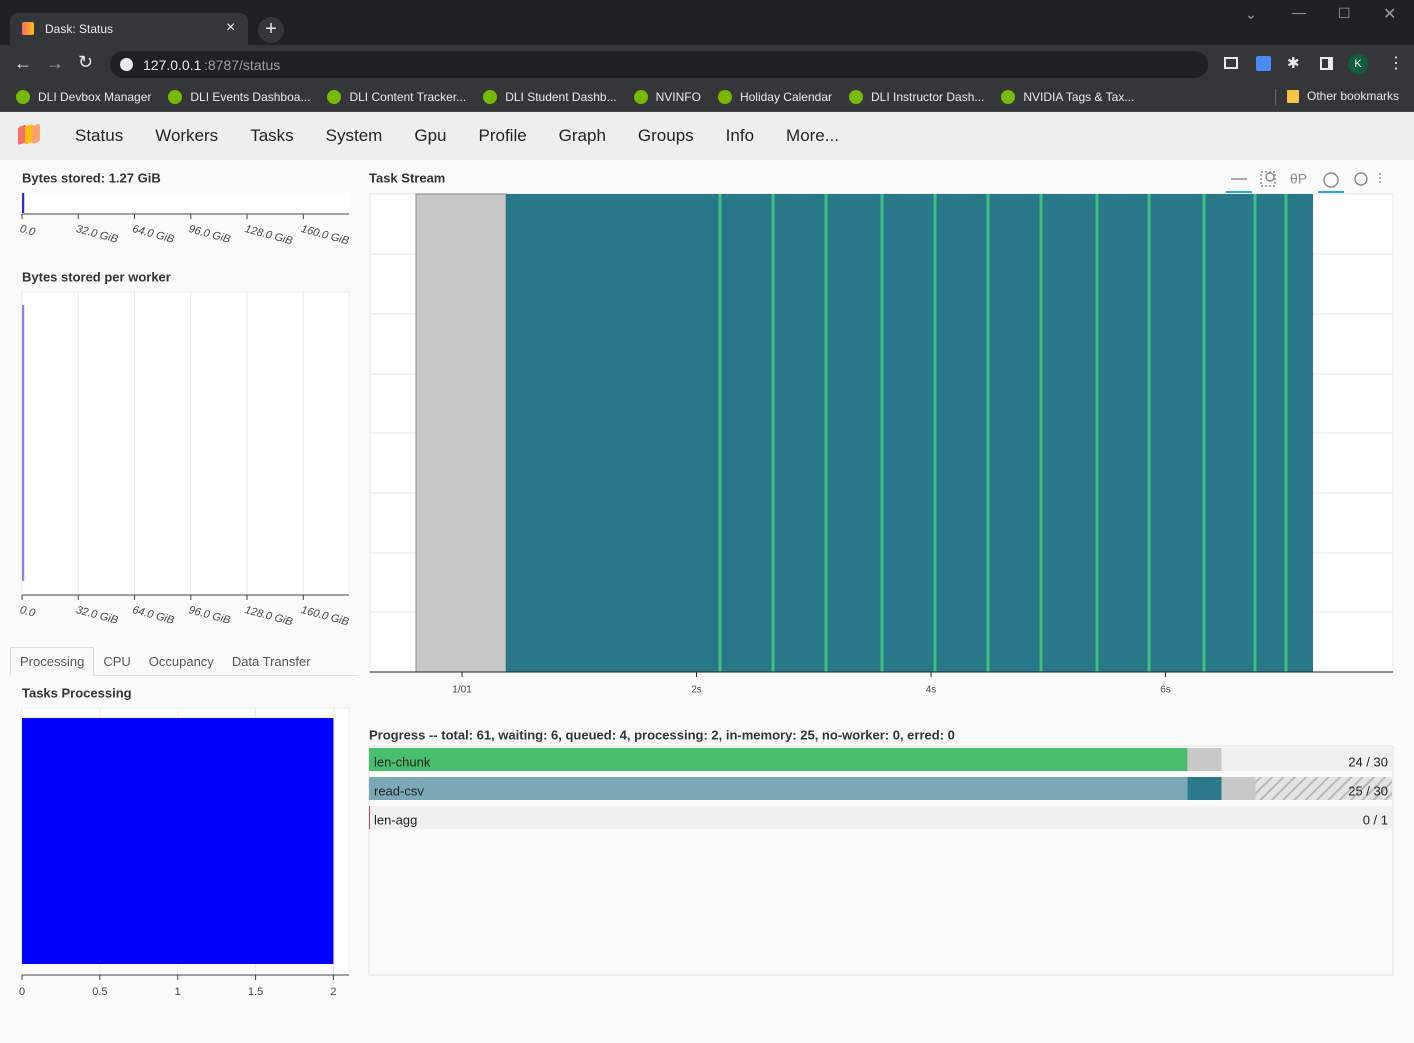 The width and height of the screenshot is (1414, 1043). What do you see at coordinates (94, 97) in the screenshot?
I see `bookmark-label: DLI Devbox Manager` at bounding box center [94, 97].